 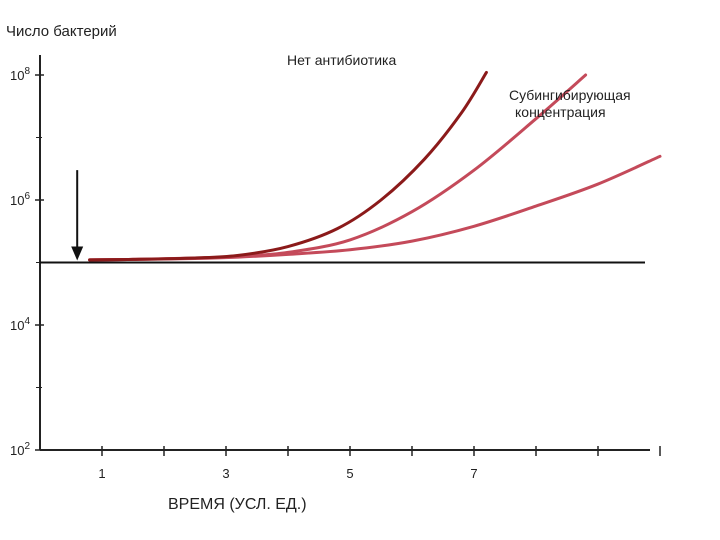 I want to click on arrow, so click(x=77, y=215).